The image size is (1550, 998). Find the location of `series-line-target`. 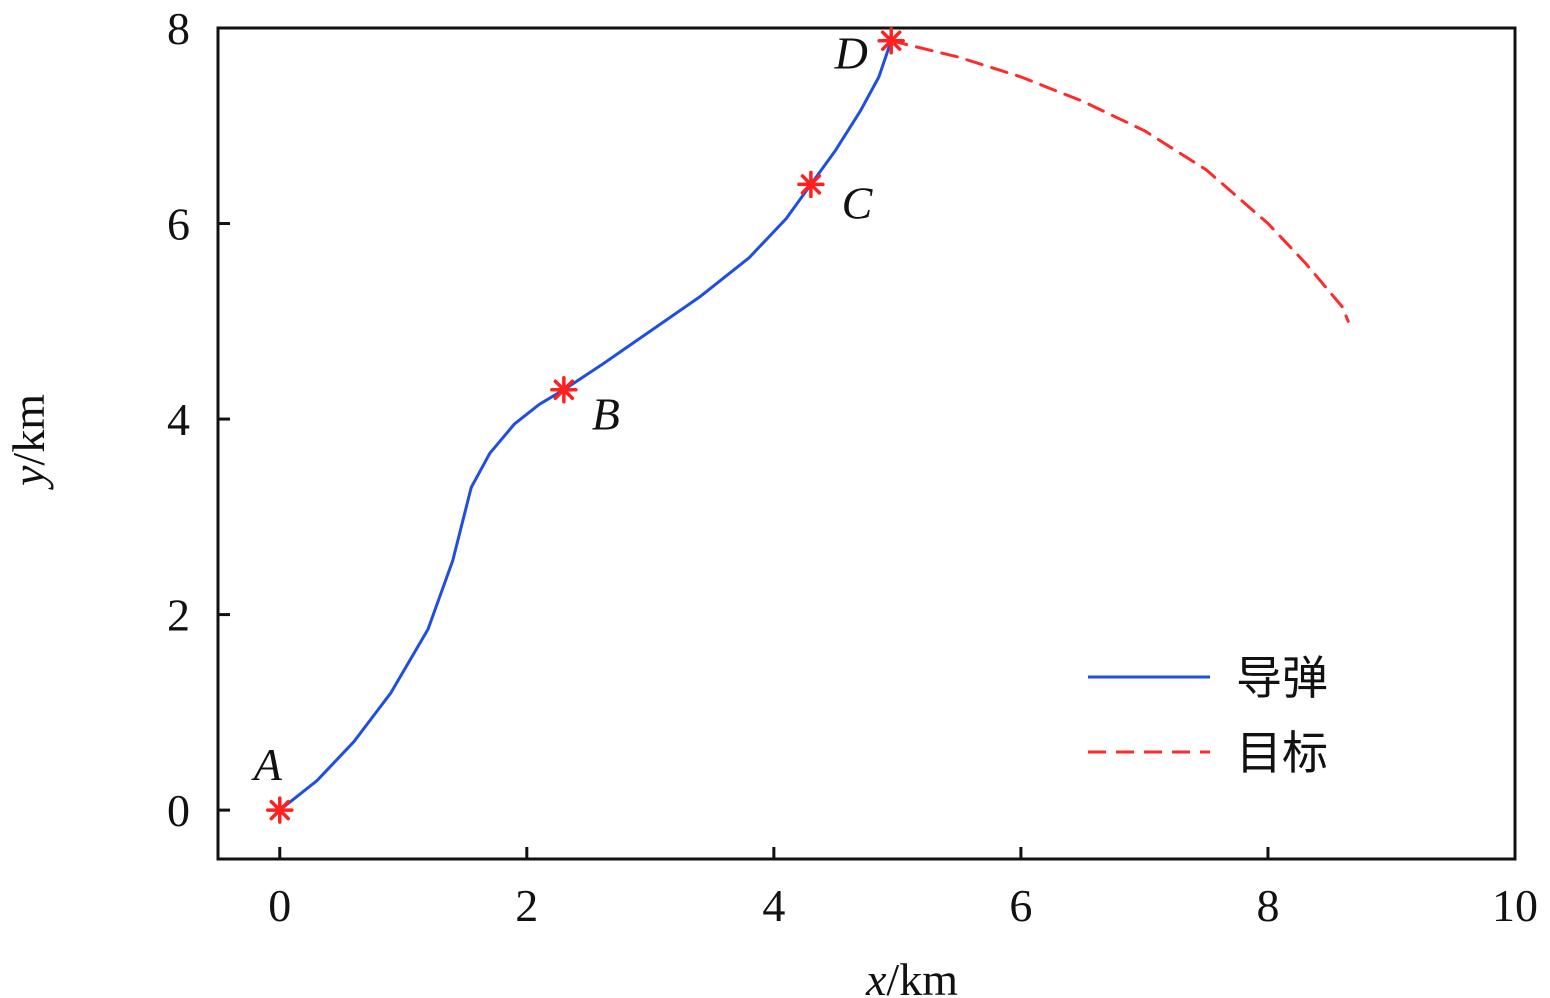

series-line-target is located at coordinates (1119, 181).